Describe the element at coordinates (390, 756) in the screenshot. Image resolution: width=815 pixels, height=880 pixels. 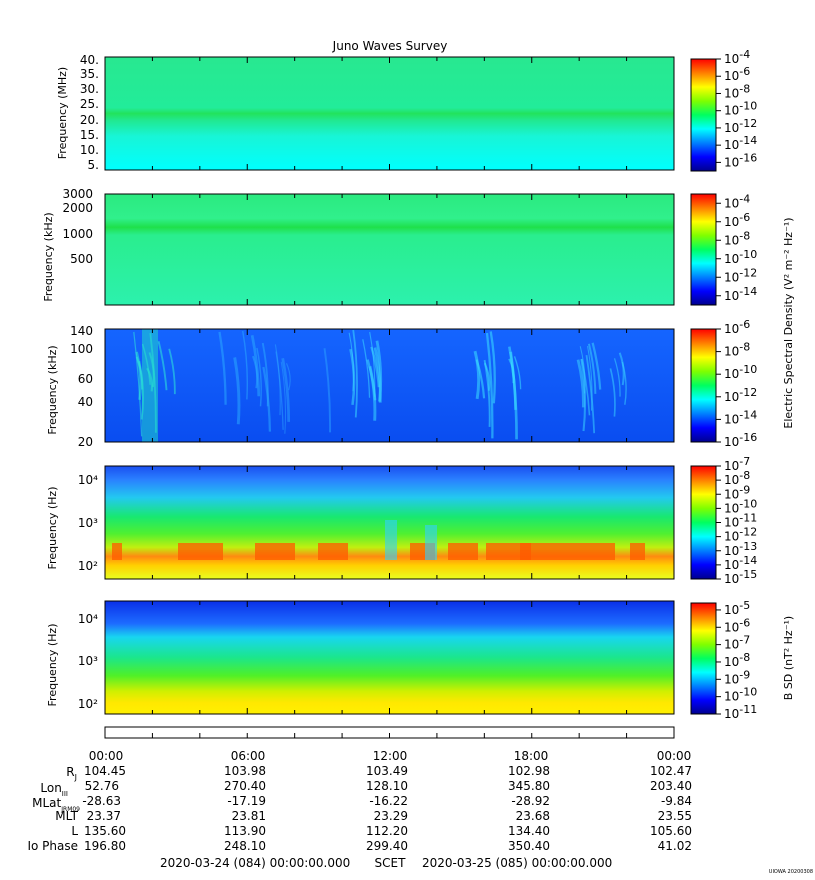
I see `time-tick-label: 12:00` at that location.